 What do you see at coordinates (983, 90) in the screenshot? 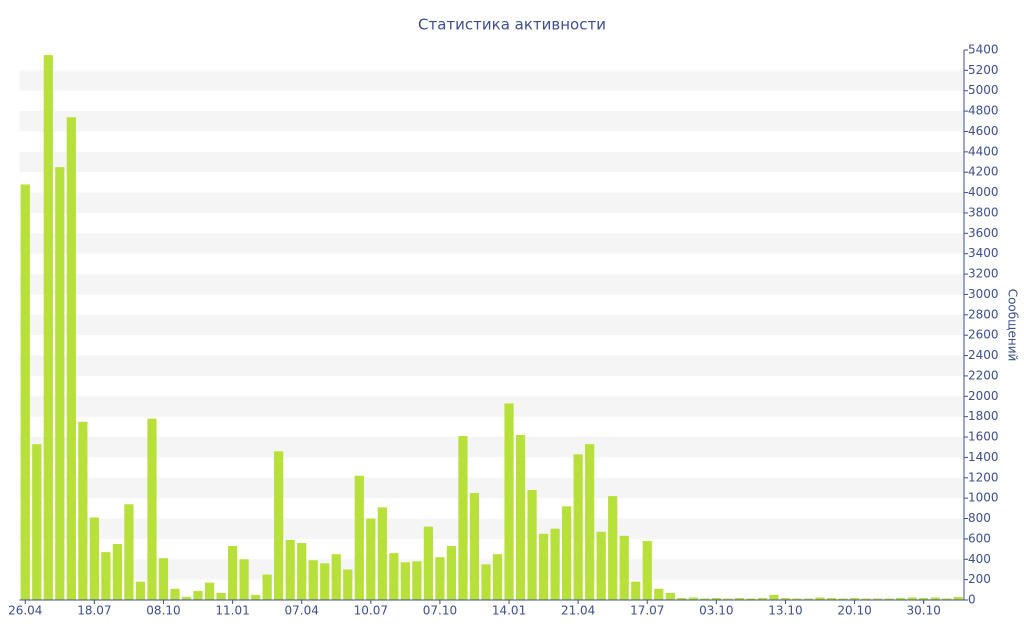
I see `y-tick-label: 5000` at bounding box center [983, 90].